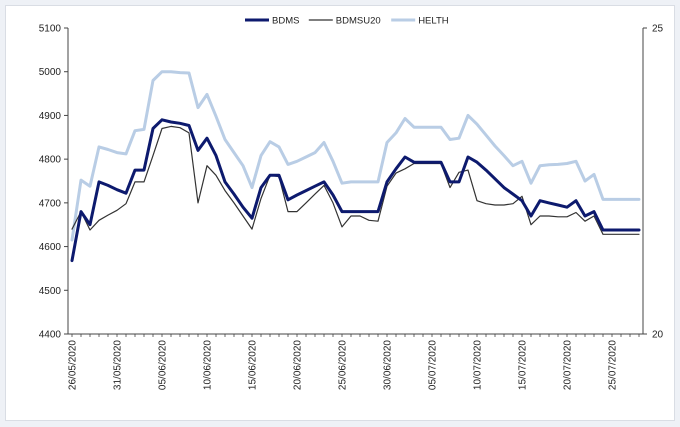 The width and height of the screenshot is (680, 427). I want to click on legend-label: BDMS, so click(285, 21).